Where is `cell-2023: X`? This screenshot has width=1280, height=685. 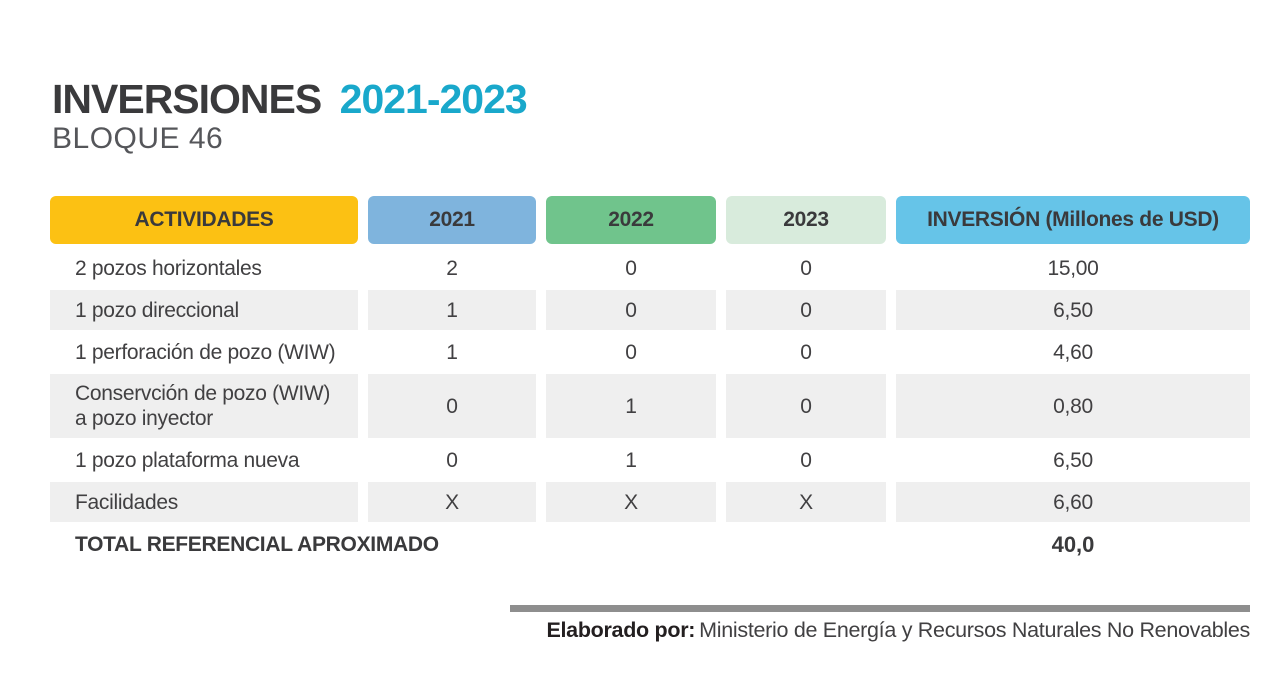 cell-2023: X is located at coordinates (806, 502).